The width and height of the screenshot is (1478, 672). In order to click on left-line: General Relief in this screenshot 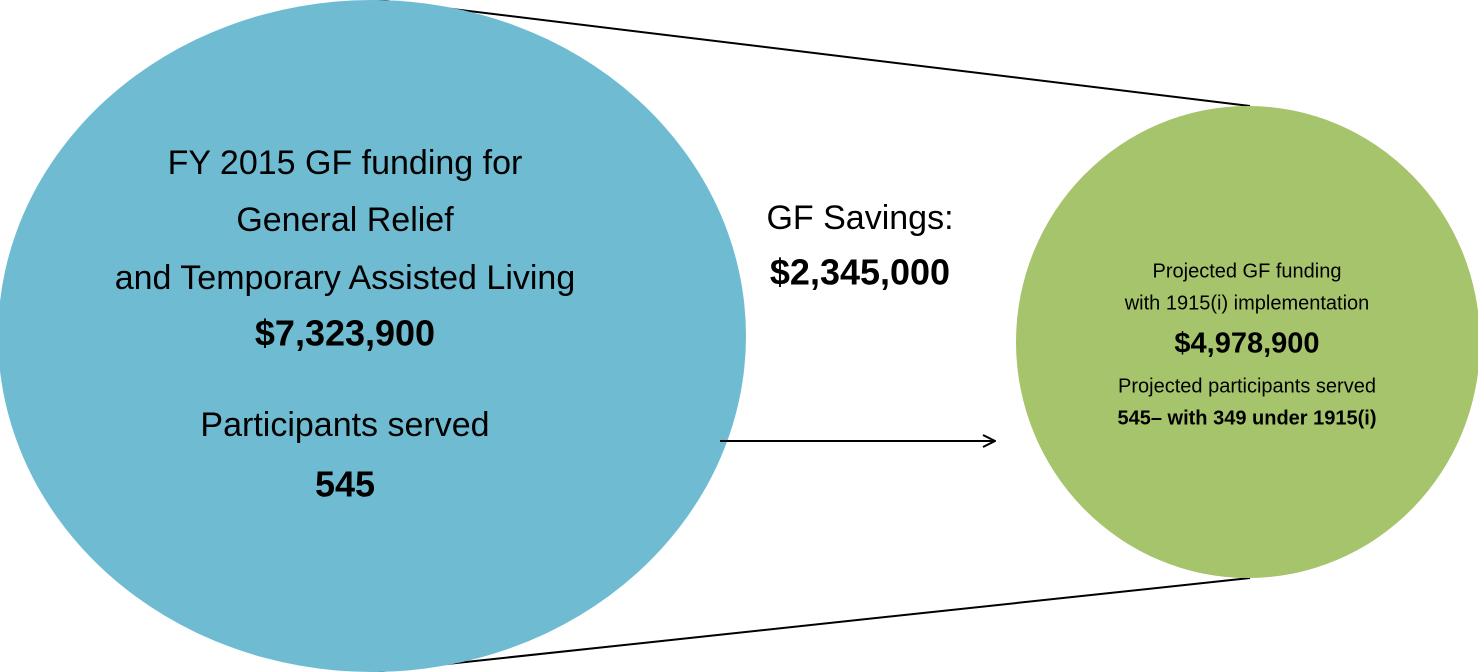, I will do `click(345, 220)`.